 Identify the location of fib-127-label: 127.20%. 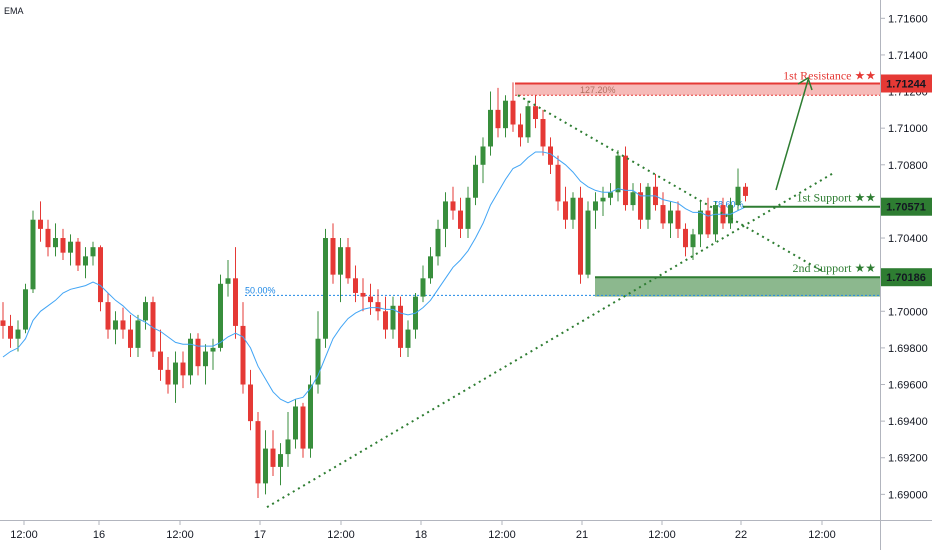
(598, 90).